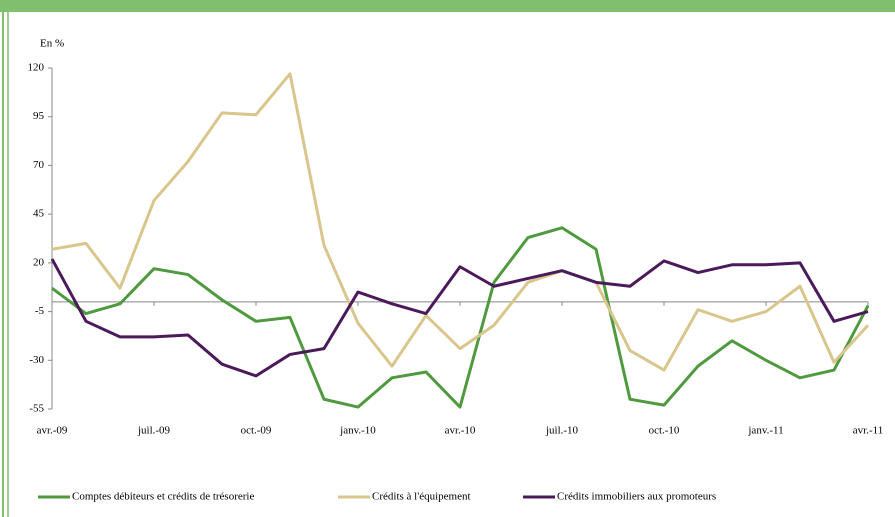 The image size is (895, 517). Describe the element at coordinates (39, 116) in the screenshot. I see `y-tick-label: 95` at that location.